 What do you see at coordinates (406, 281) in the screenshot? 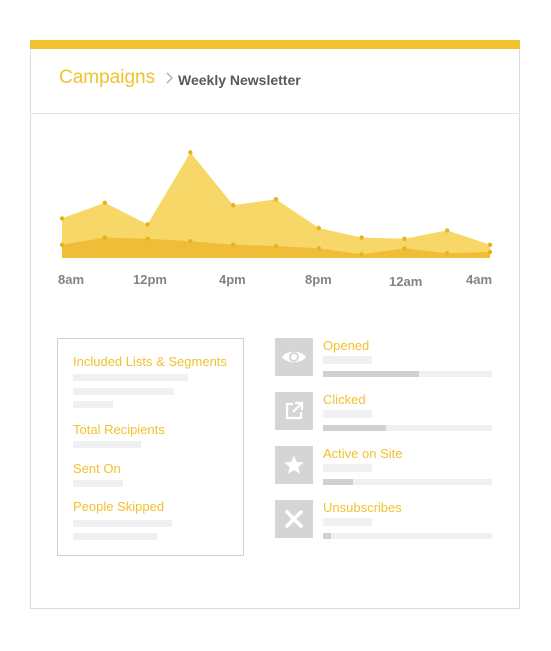
I see `x-tick-label: 12am` at bounding box center [406, 281].